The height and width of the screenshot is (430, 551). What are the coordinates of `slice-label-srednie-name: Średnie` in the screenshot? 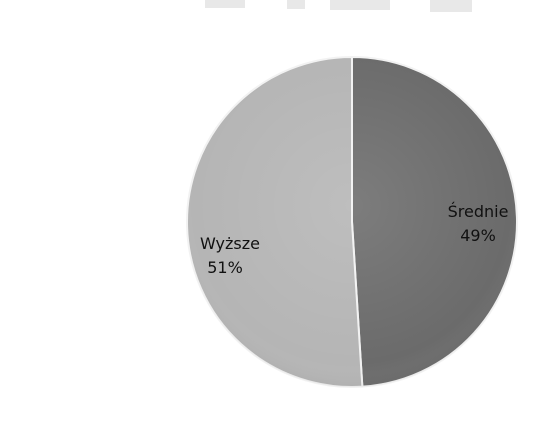 It's located at (478, 211).